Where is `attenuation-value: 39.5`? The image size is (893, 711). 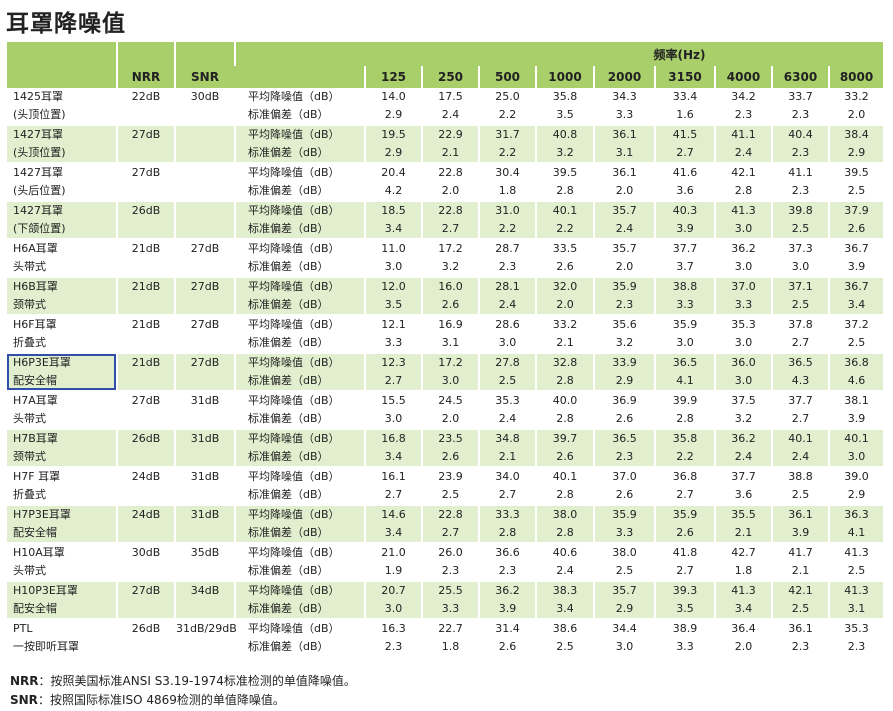 attenuation-value: 39.5 is located at coordinates (564, 173).